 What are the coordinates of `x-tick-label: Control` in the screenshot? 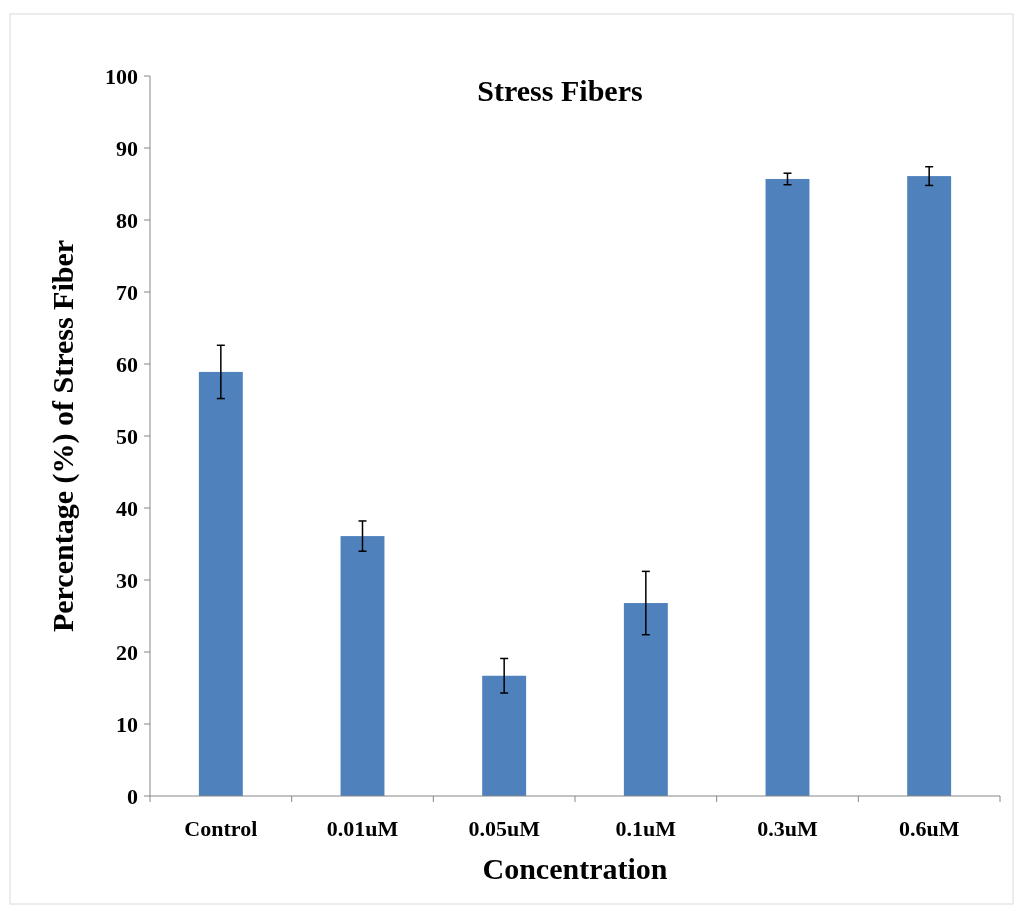 It's located at (221, 828).